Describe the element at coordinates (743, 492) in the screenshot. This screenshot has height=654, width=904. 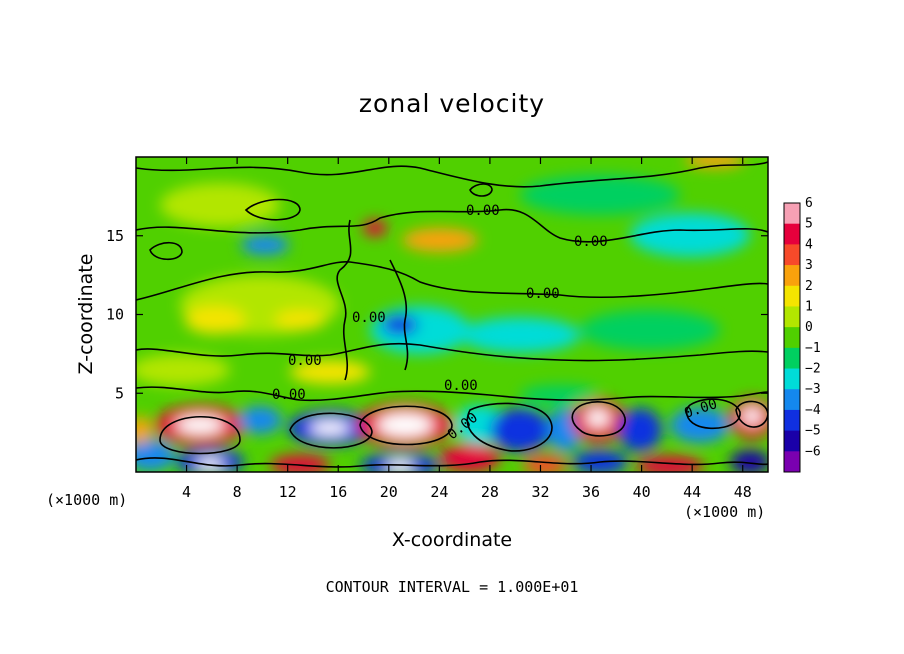
I see `x-tick-label: 48` at that location.